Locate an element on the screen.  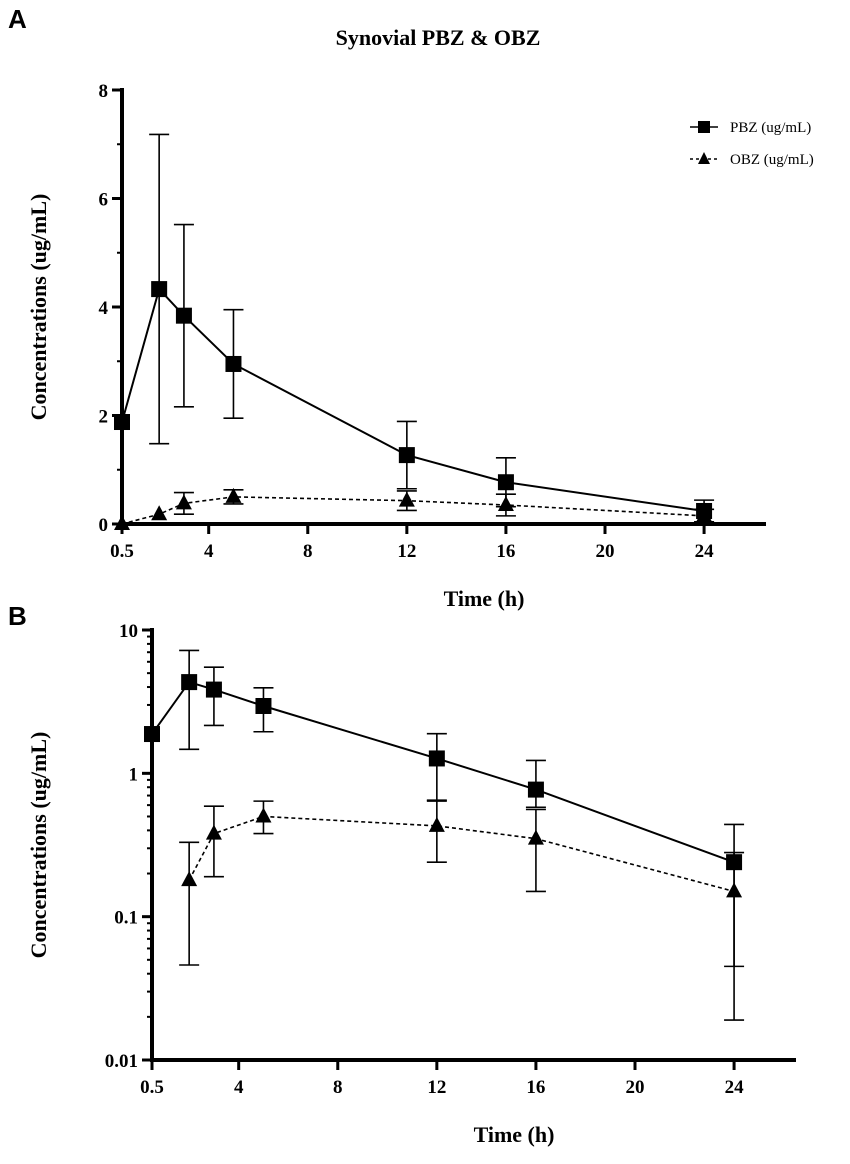
y-tick-label: 0 is located at coordinates (104, 525).